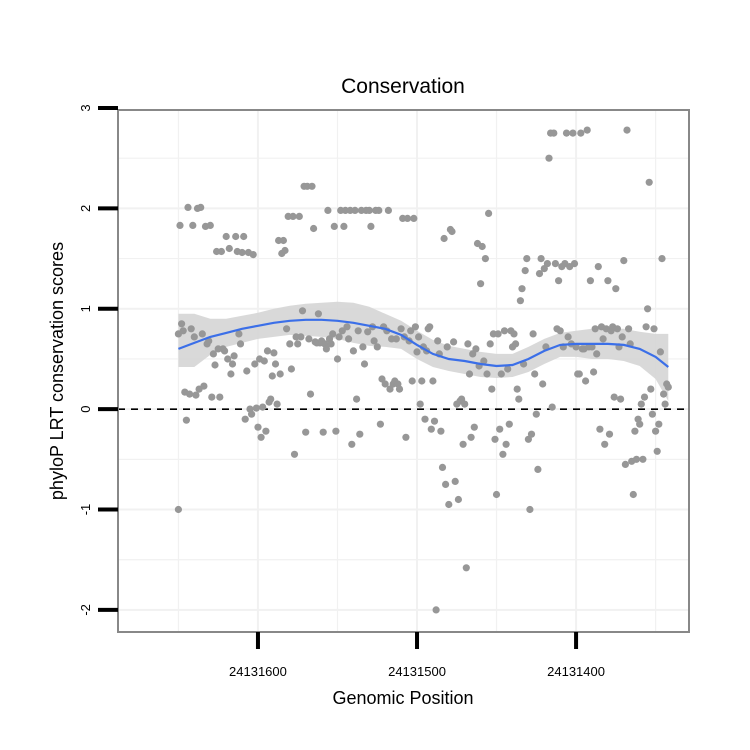 This screenshot has width=750, height=750. I want to click on y-tick-label: 0, so click(85, 408).